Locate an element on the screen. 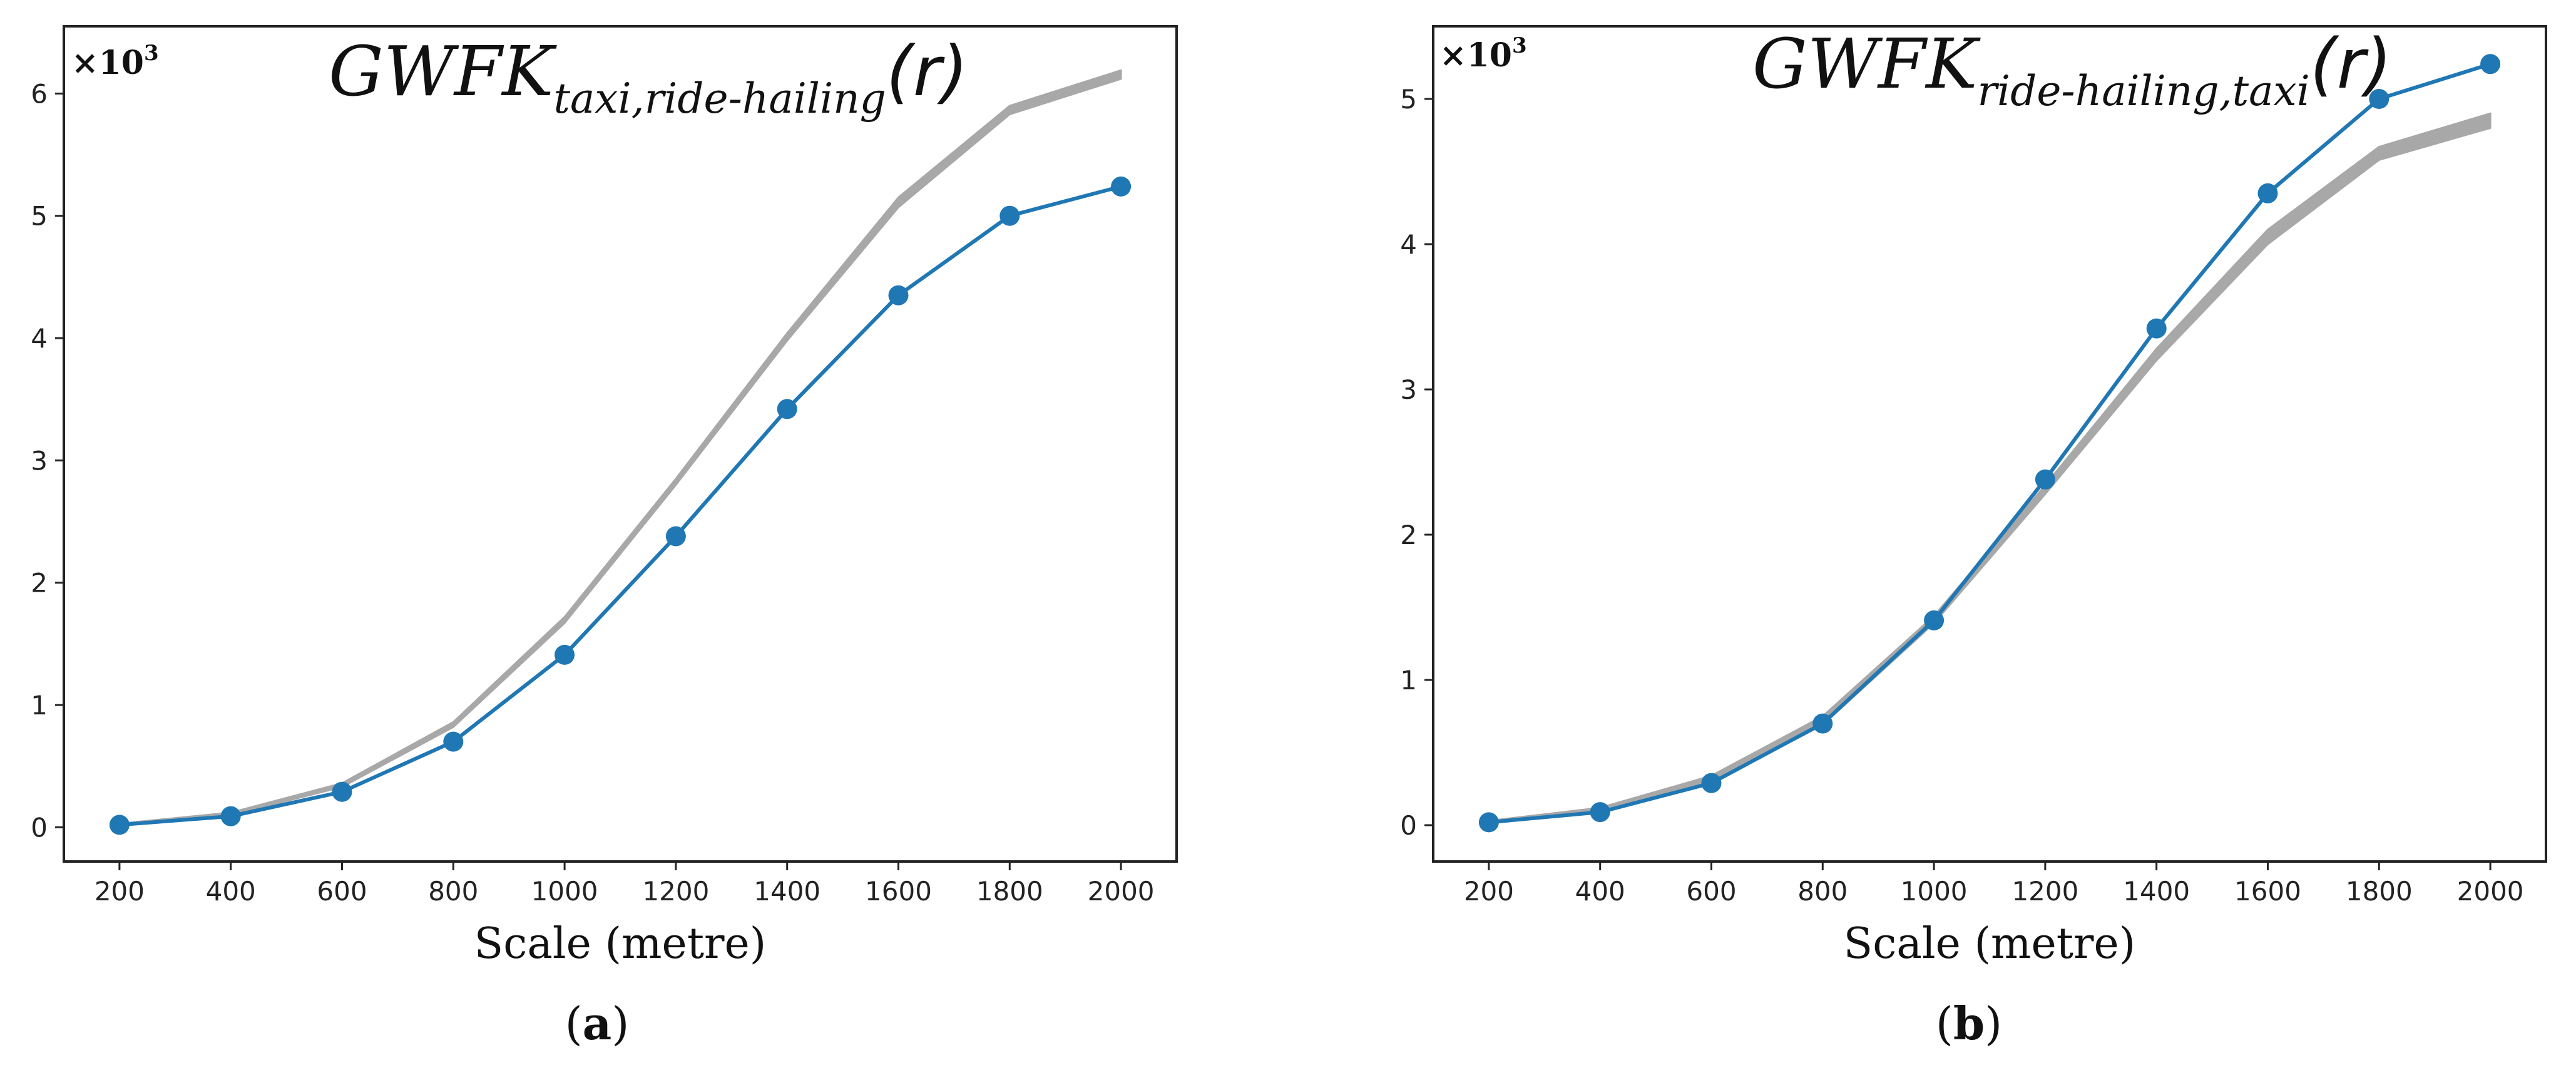 This screenshot has width=2576, height=1070. y-tick-label-b: 0 is located at coordinates (1409, 825).